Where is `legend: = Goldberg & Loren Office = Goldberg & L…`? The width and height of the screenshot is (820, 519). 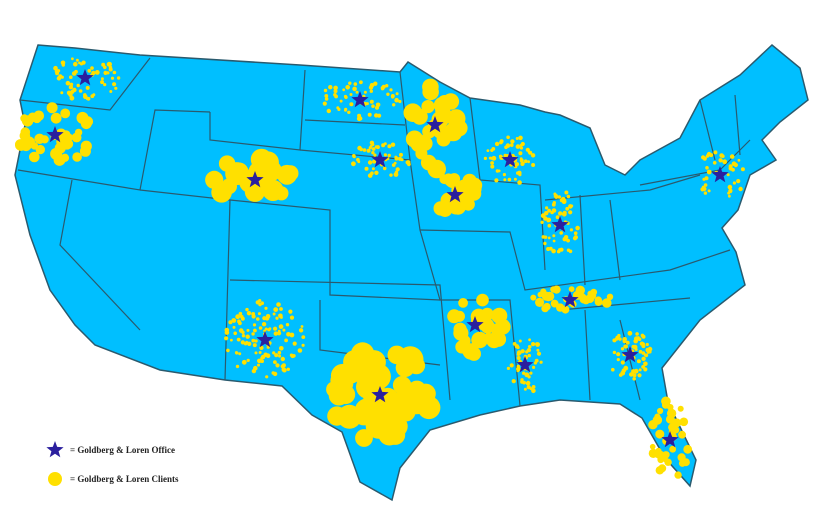 legend: = Goldberg & Loren Office = Goldberg & L… is located at coordinates (112, 463).